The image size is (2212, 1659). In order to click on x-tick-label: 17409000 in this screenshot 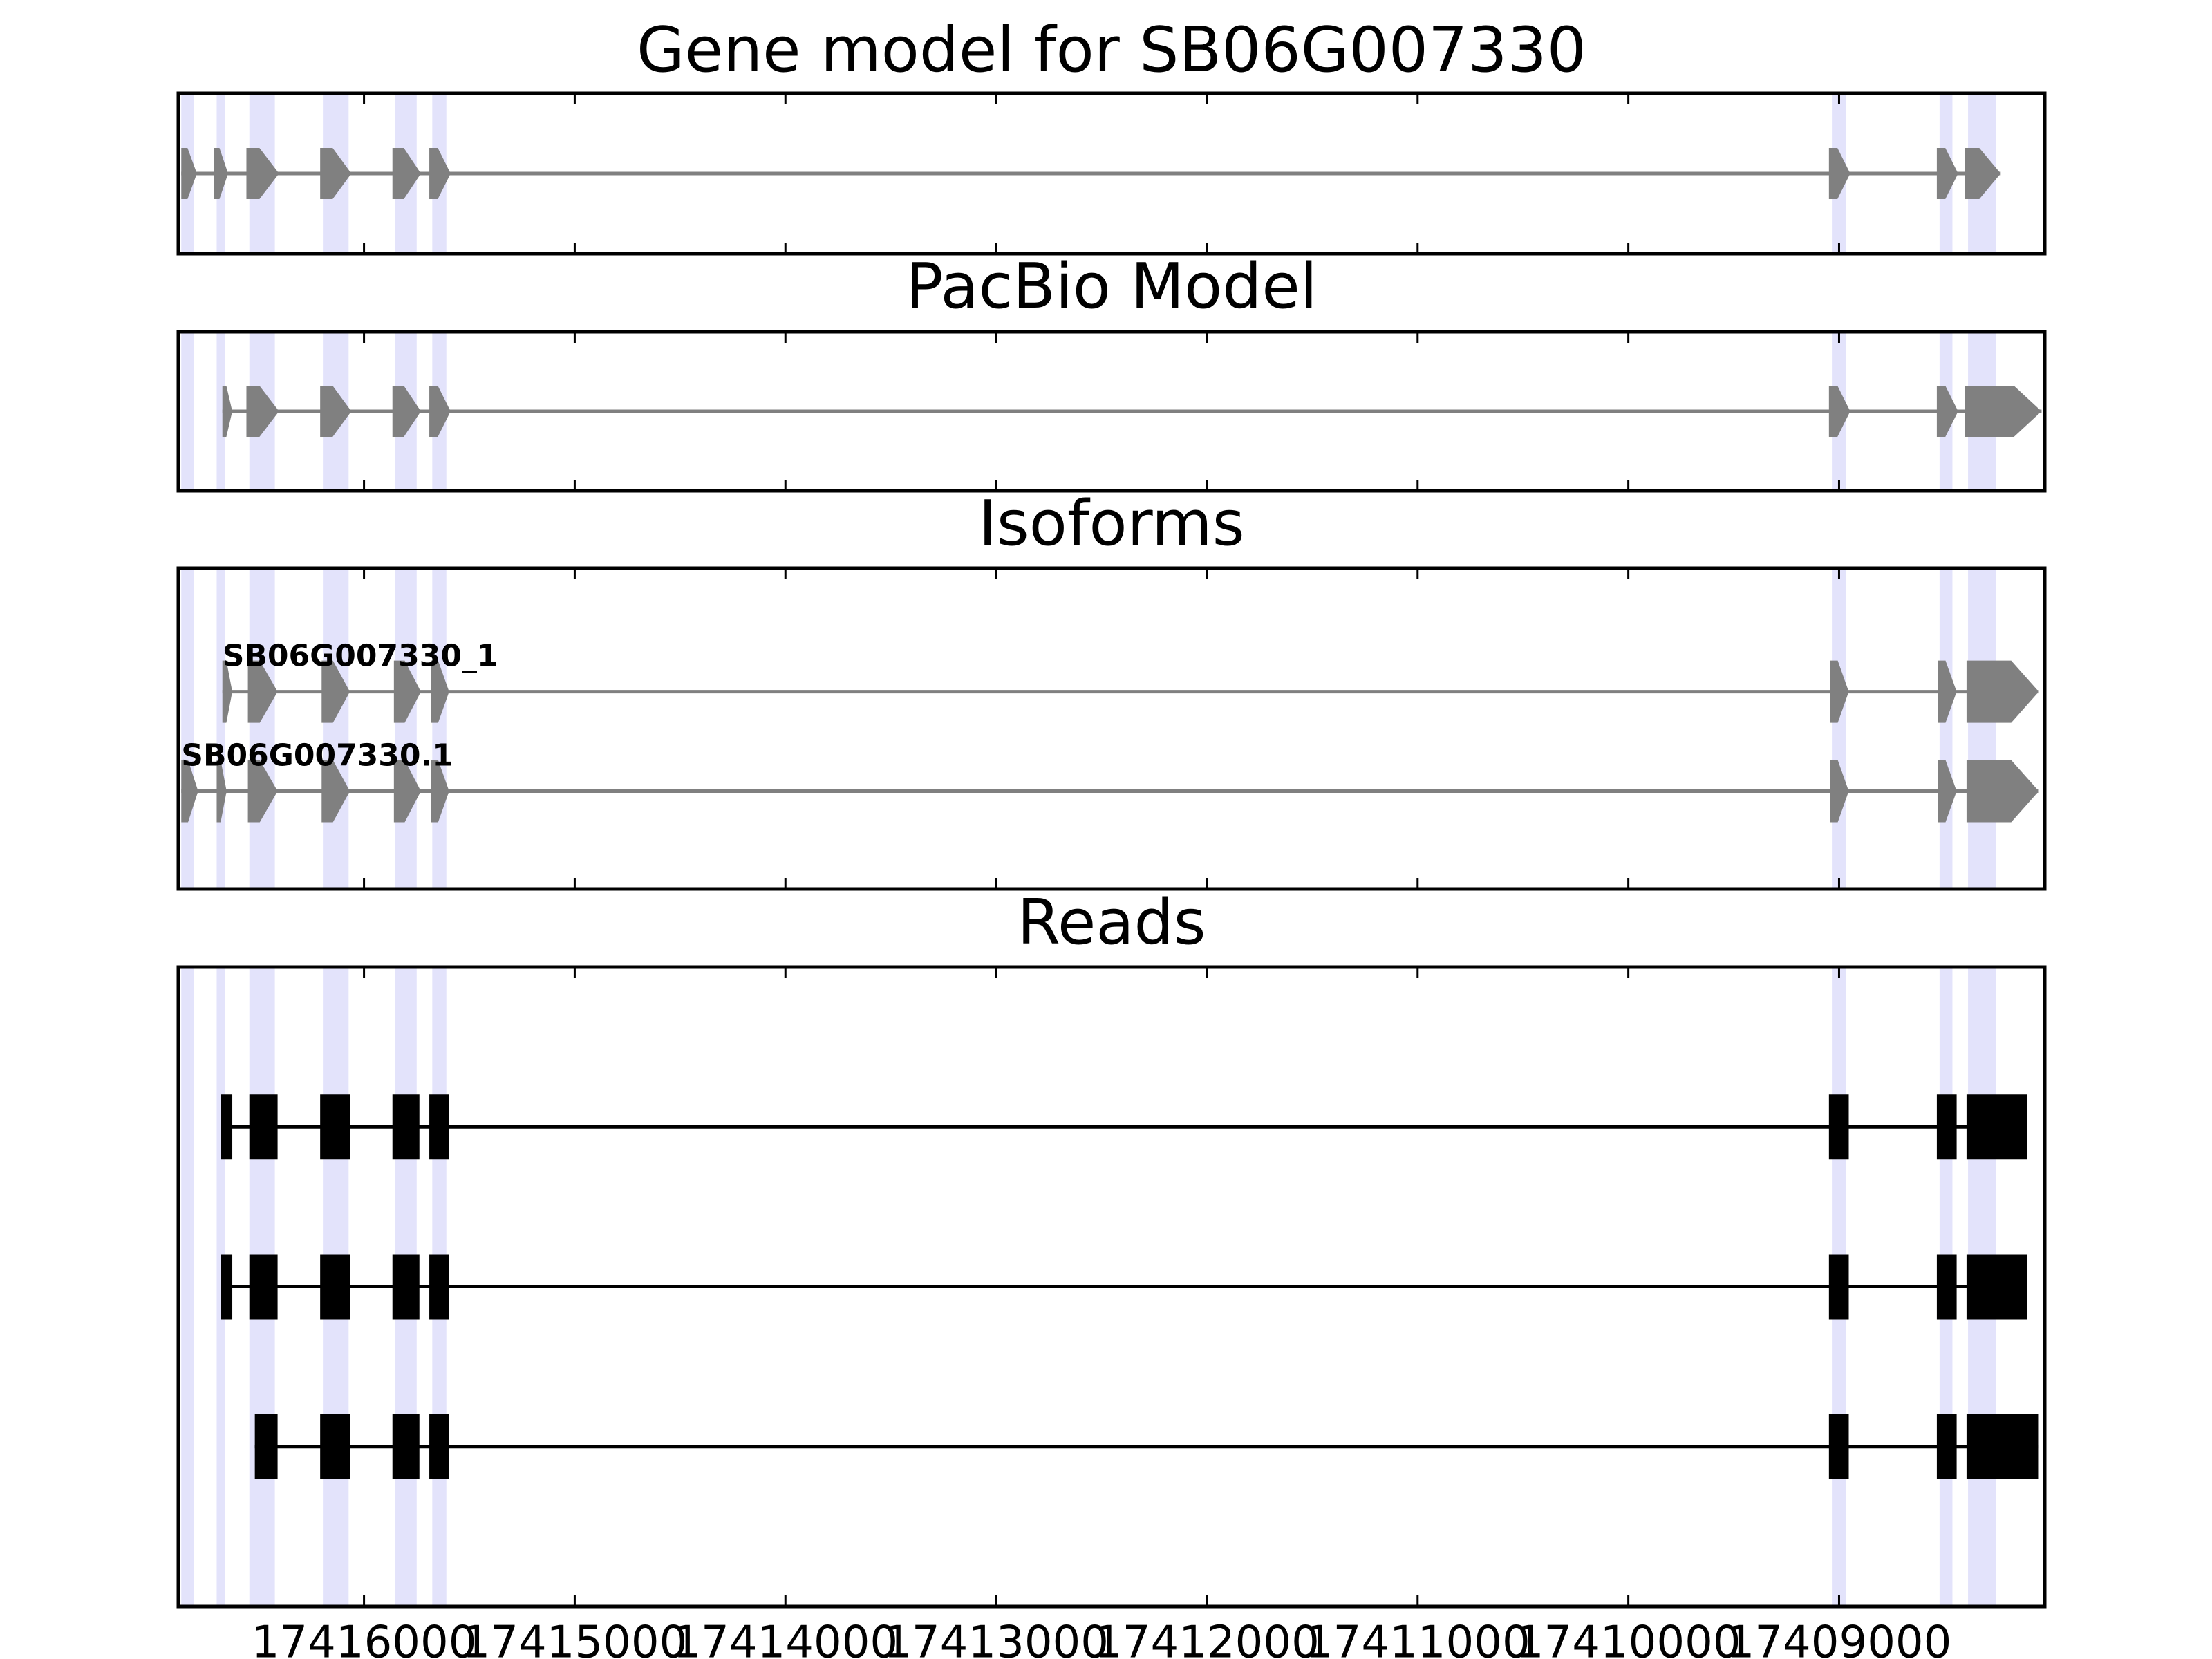, I will do `click(1839, 1638)`.